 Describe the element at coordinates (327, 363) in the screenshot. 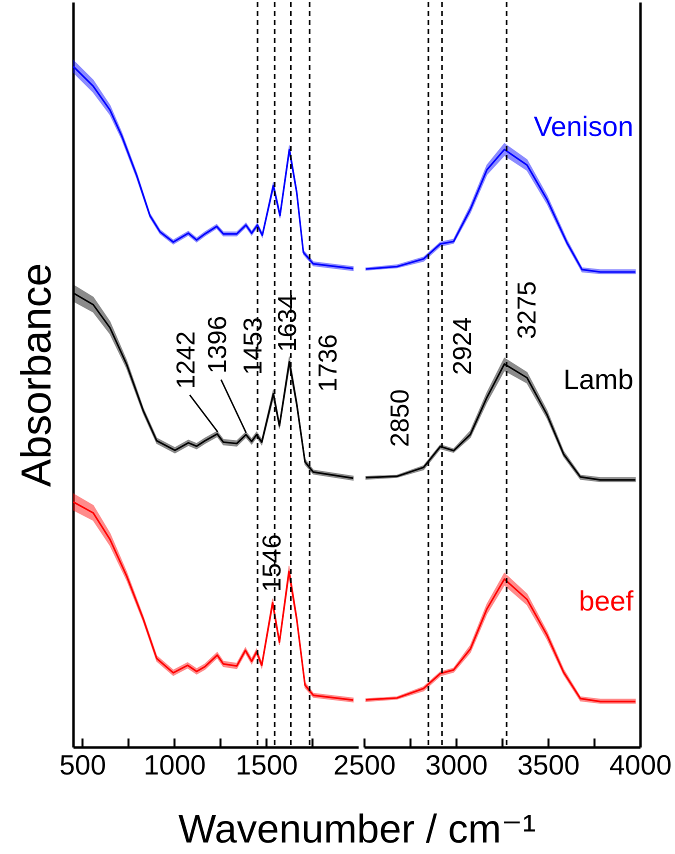

I see `ref-line-label: 1736` at that location.